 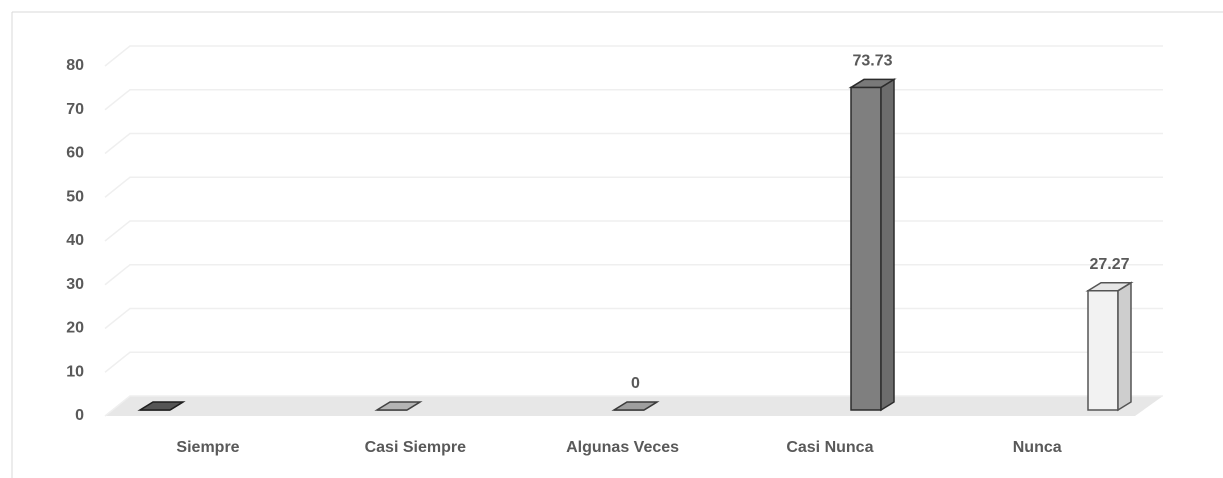 What do you see at coordinates (1109, 264) in the screenshot?
I see `data-label: 27.27` at bounding box center [1109, 264].